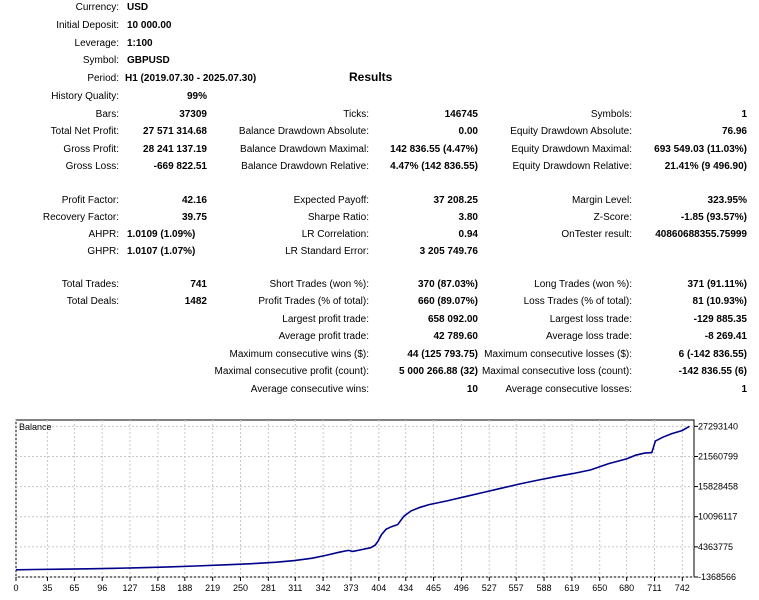 The width and height of the screenshot is (759, 600). Describe the element at coordinates (194, 217) in the screenshot. I see `recovery-factor-value: 39.75` at that location.